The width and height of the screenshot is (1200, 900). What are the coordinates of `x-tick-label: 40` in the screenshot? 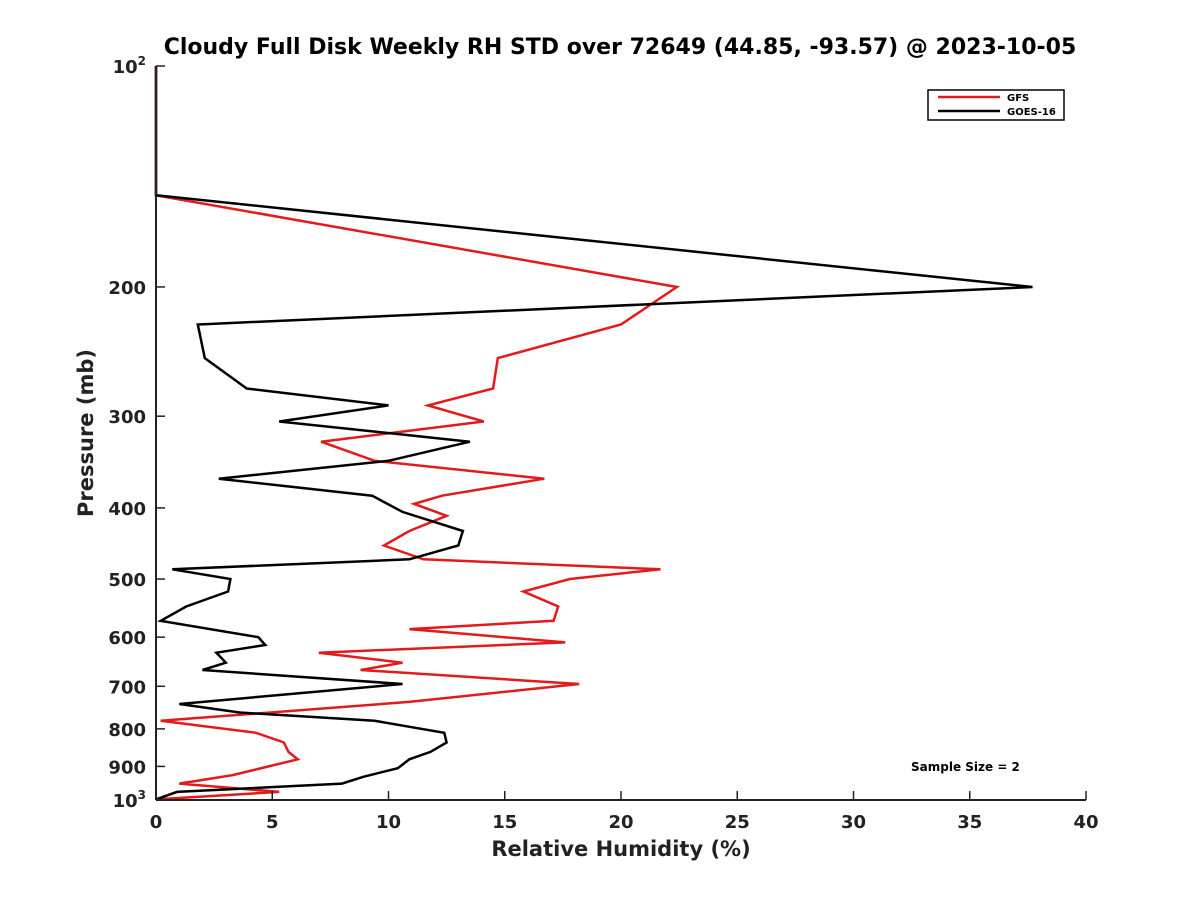 It's located at (1085, 822).